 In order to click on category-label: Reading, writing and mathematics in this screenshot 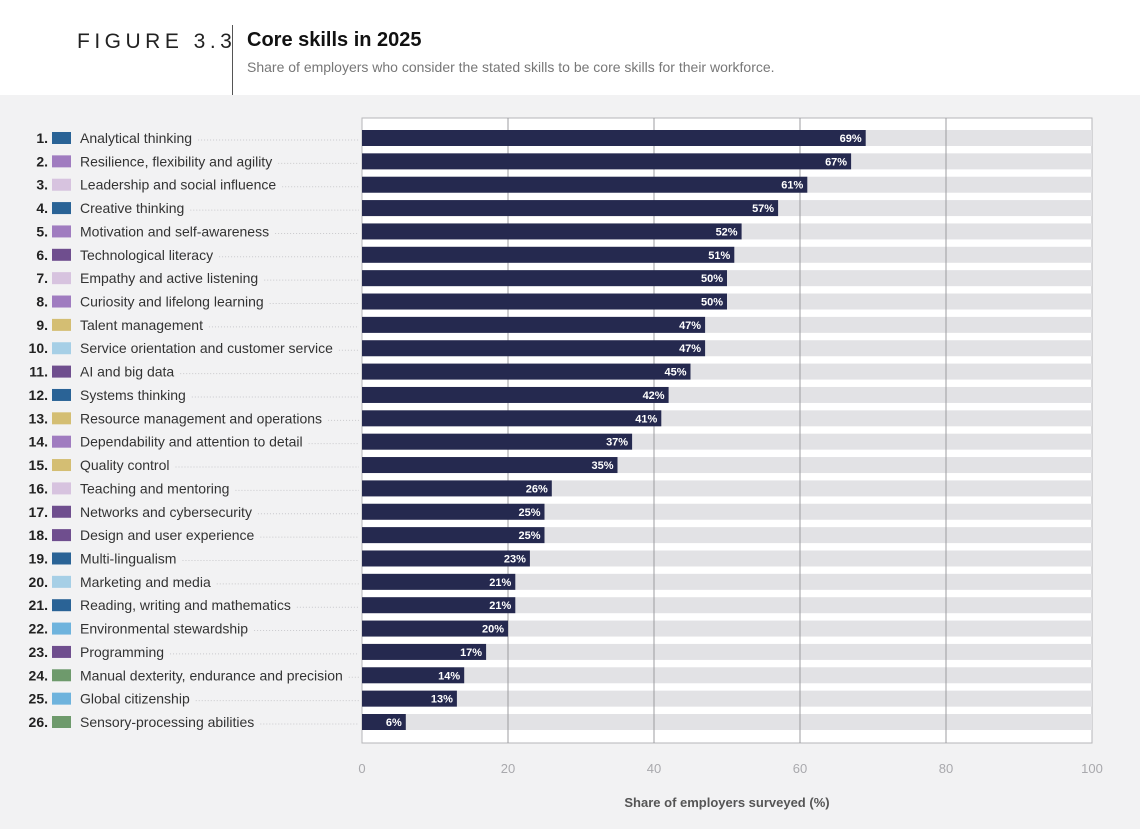, I will do `click(185, 605)`.